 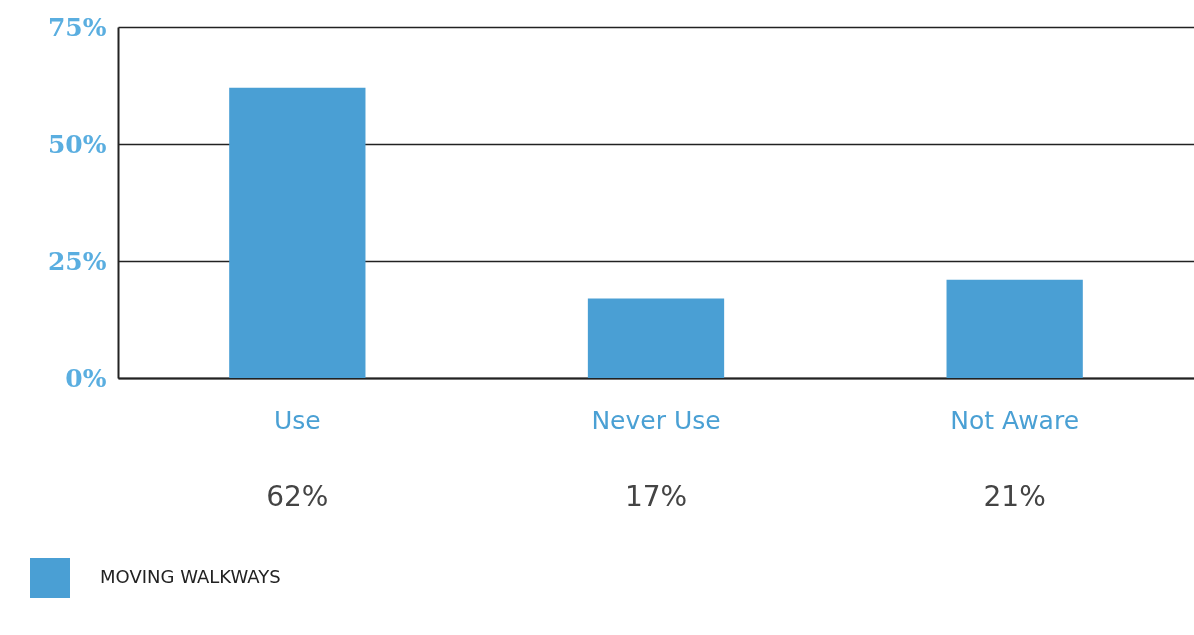 I want to click on text: 21%, so click(x=1014, y=496).